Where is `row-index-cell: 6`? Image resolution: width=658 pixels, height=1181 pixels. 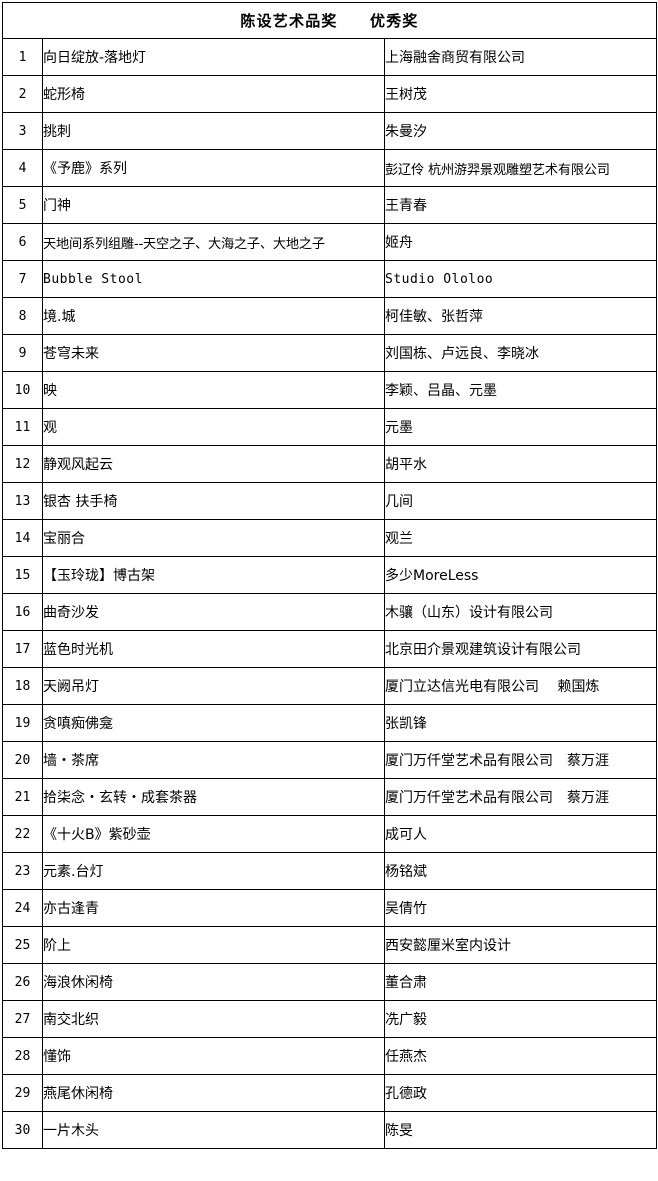
row-index-cell: 6 is located at coordinates (22, 242).